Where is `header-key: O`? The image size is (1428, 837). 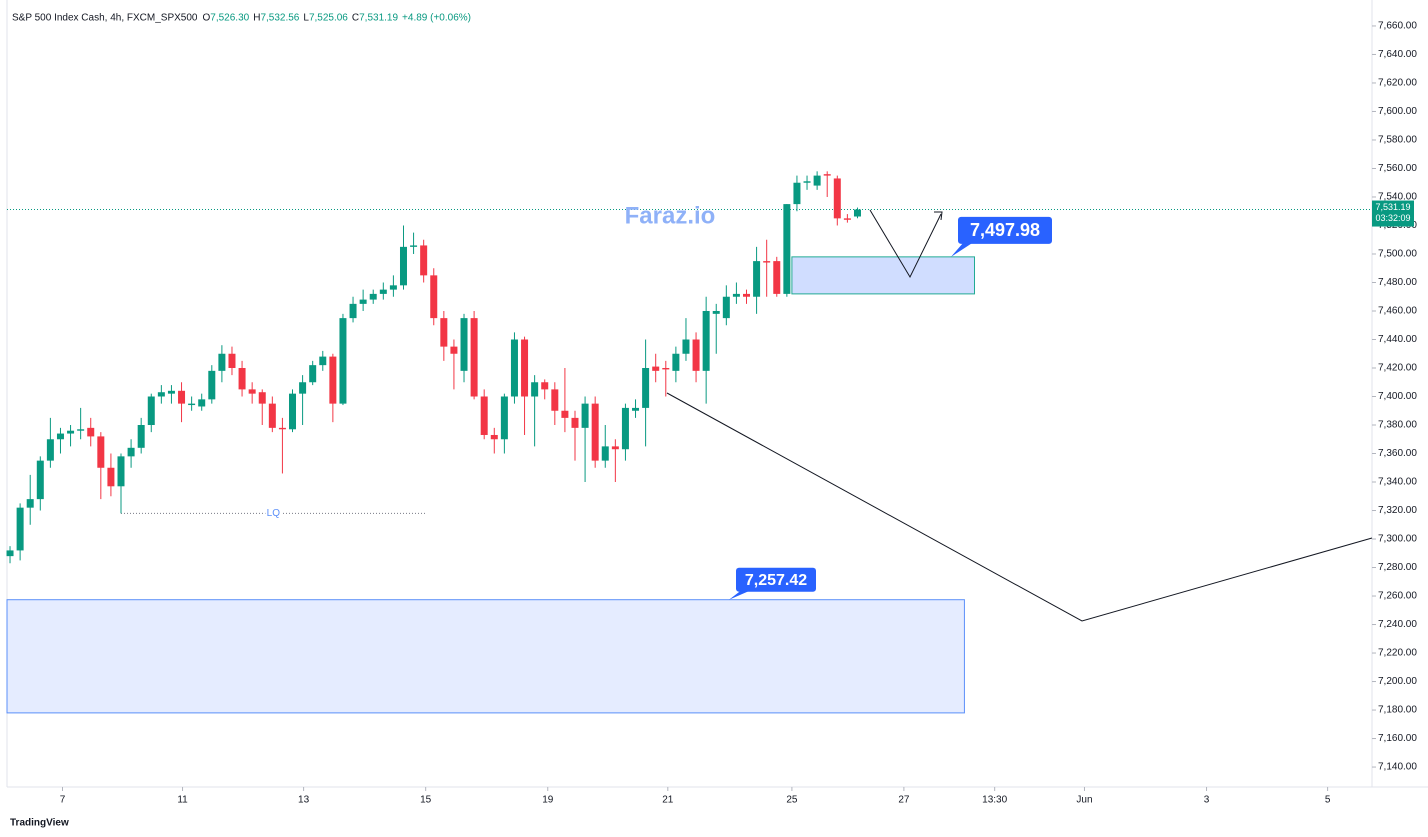
header-key: O is located at coordinates (206, 18).